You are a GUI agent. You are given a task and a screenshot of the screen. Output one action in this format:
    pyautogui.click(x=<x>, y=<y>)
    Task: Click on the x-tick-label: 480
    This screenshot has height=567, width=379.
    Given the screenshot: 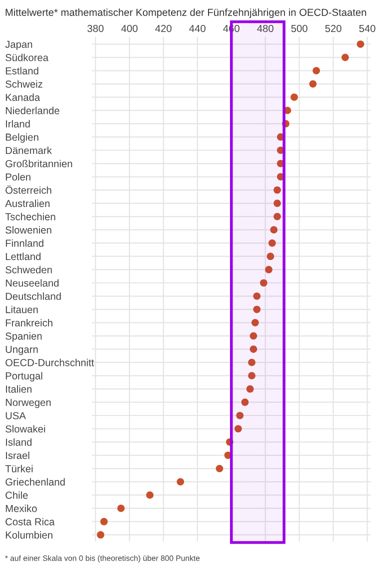 What is the action you would take?
    pyautogui.click(x=265, y=28)
    